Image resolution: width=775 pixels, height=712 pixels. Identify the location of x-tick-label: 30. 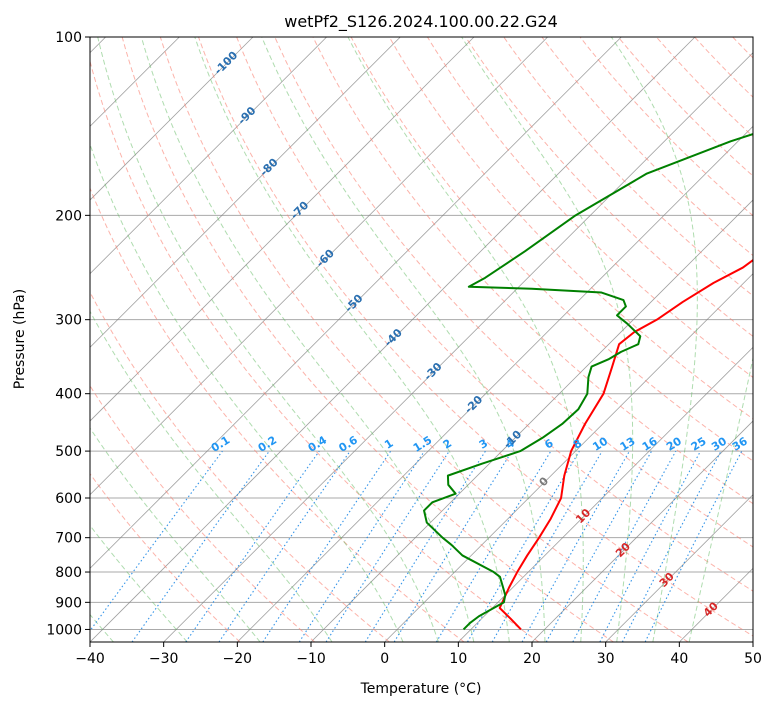
(606, 659).